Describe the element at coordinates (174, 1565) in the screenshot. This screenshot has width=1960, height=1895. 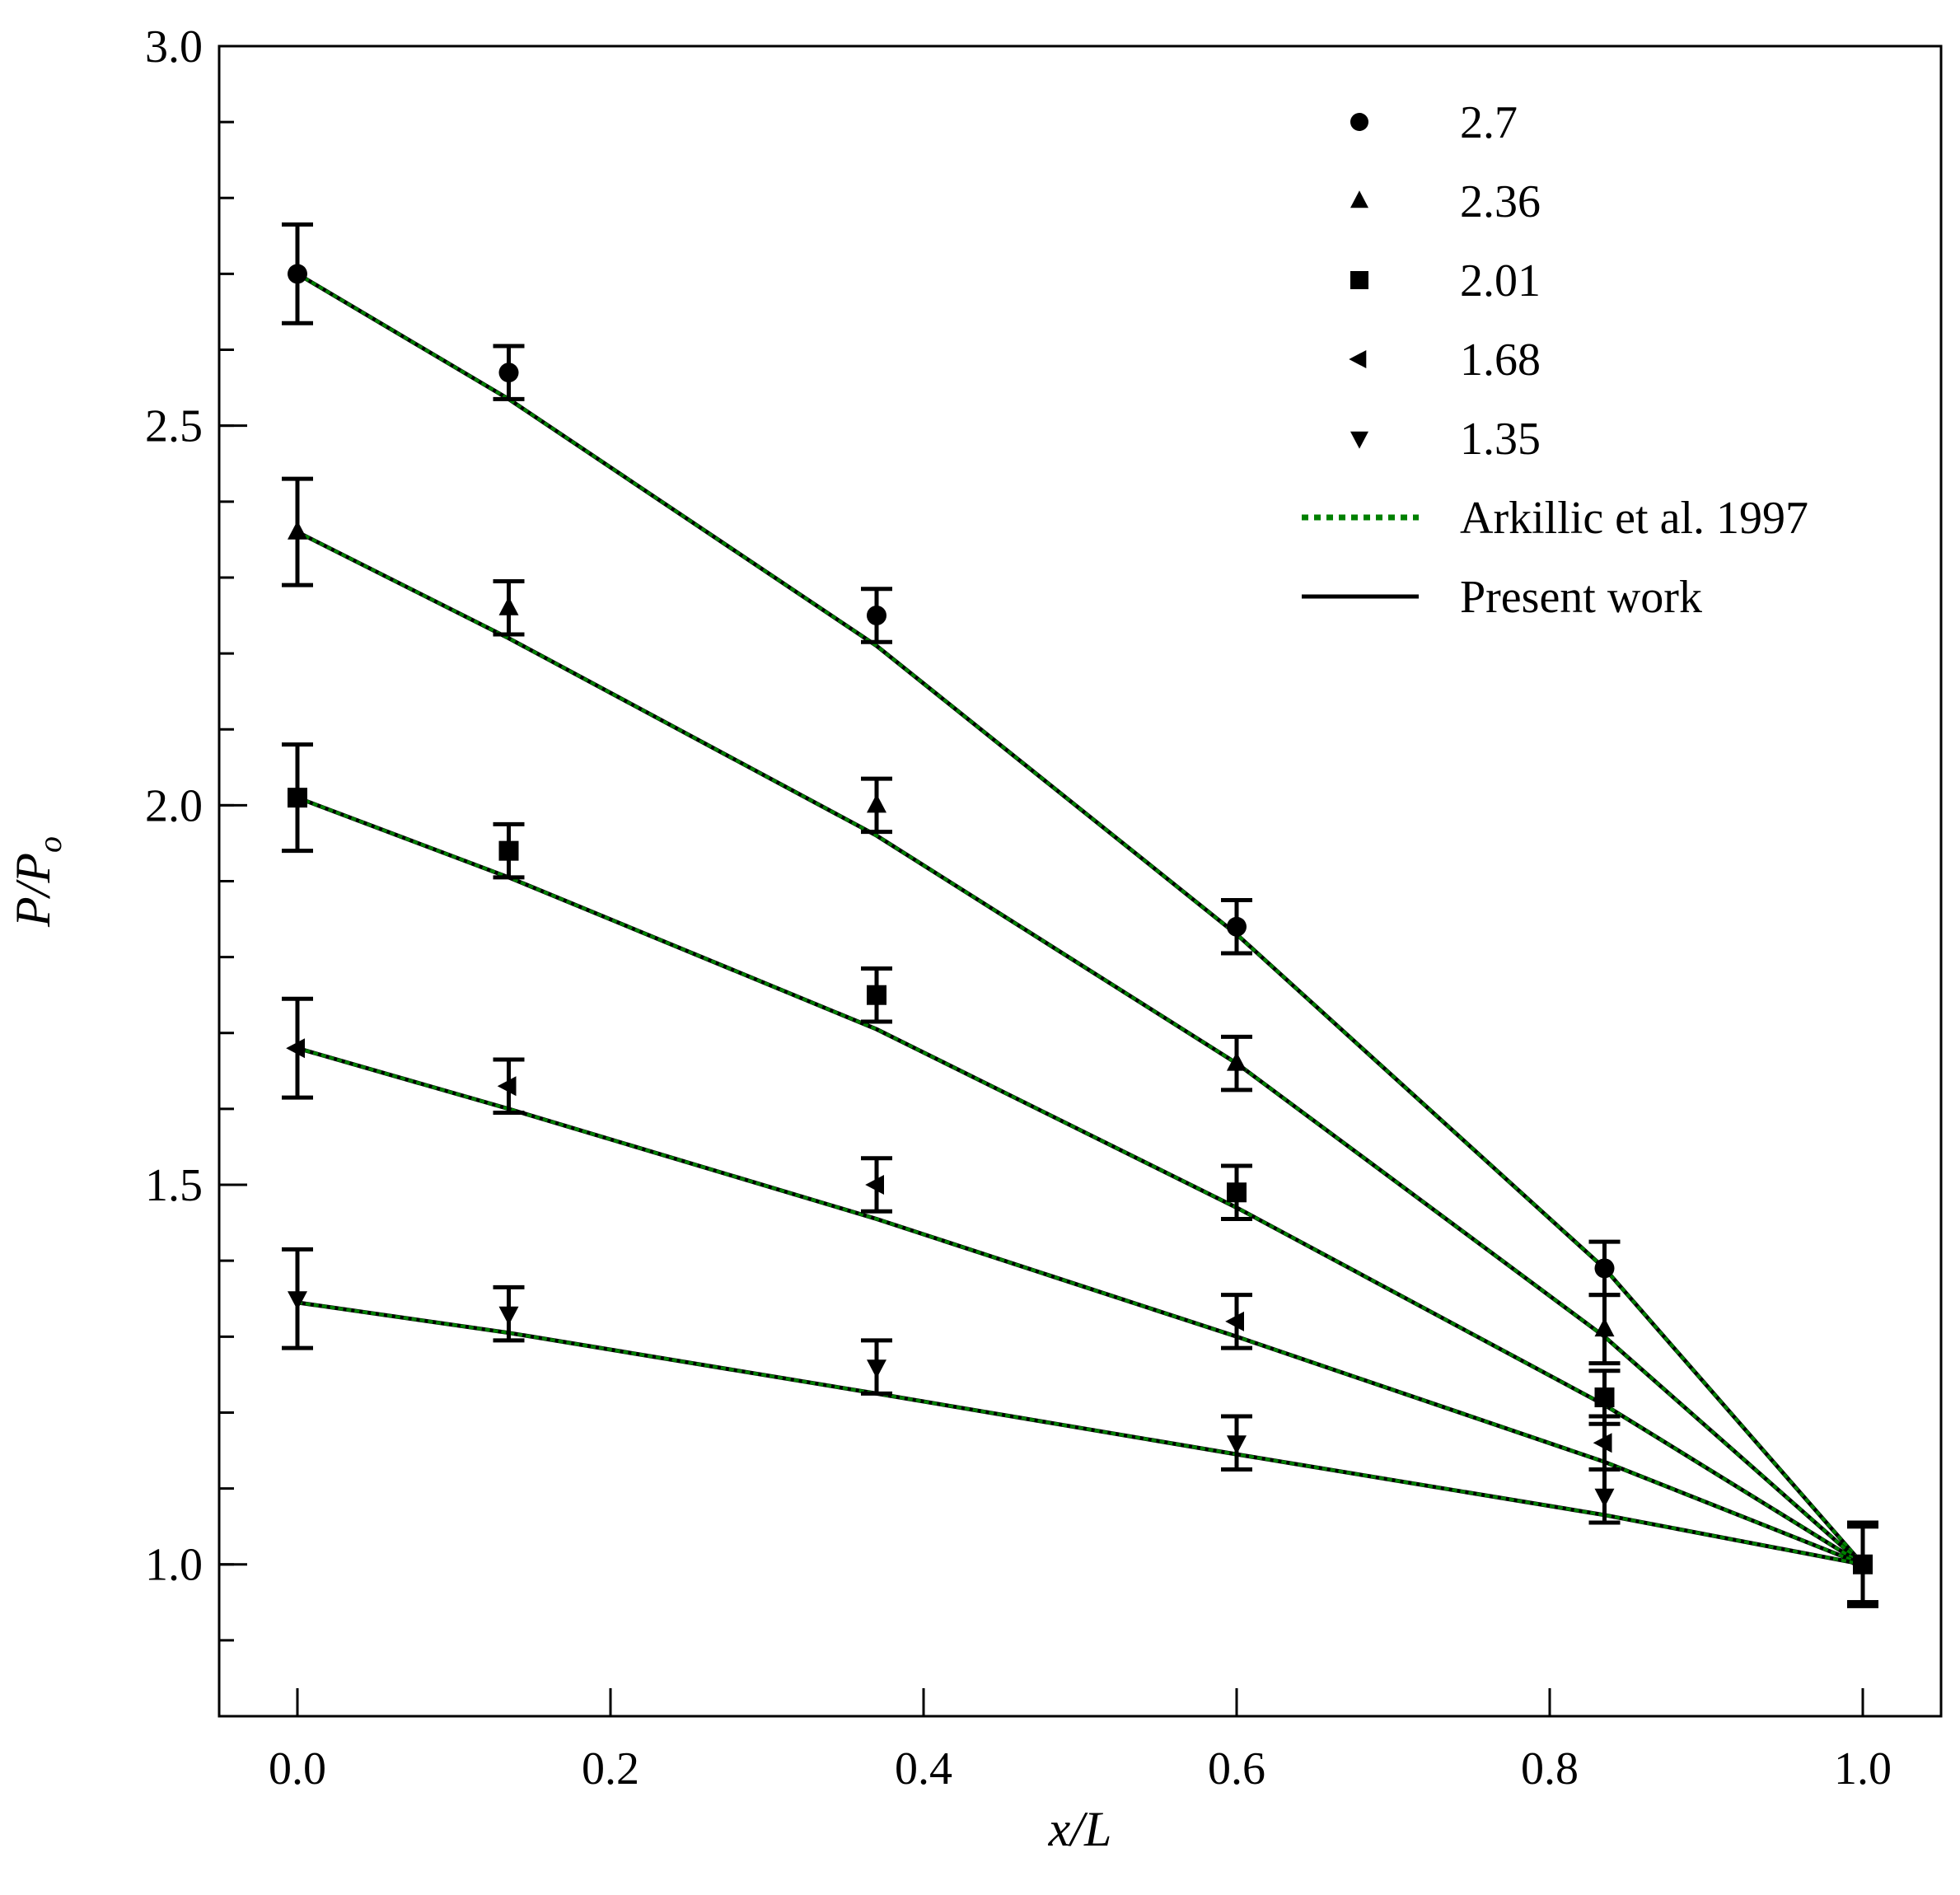
I see `y-tick-label: 1.0` at that location.